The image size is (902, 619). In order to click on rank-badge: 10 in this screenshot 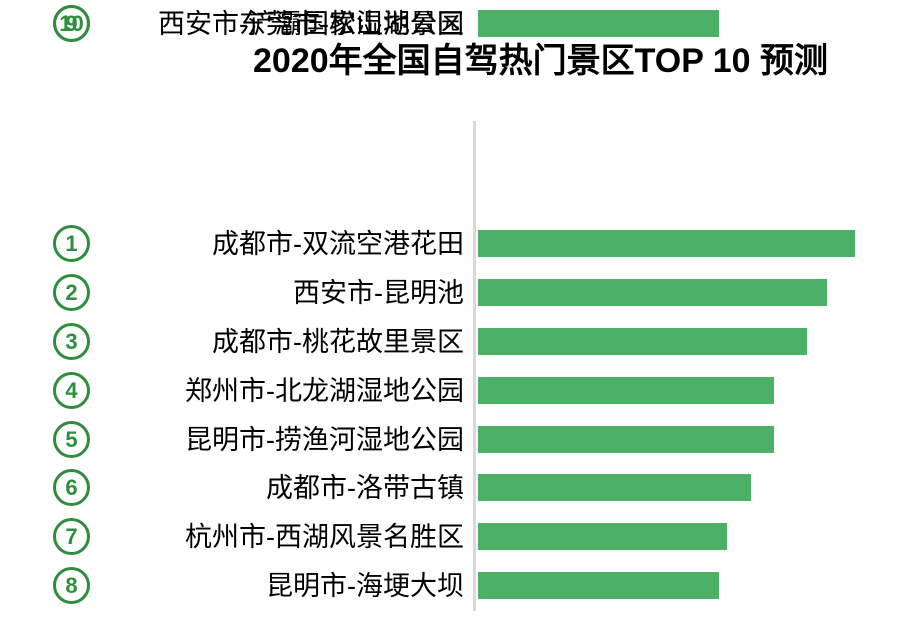, I will do `click(71, 23)`.